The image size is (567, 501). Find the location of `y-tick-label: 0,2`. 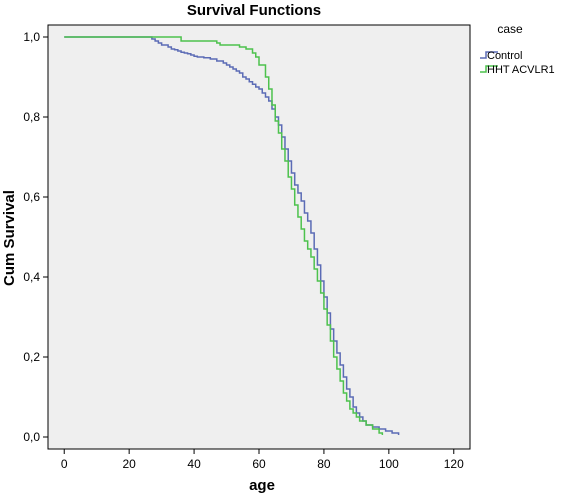

y-tick-label: 0,2 is located at coordinates (31, 357).